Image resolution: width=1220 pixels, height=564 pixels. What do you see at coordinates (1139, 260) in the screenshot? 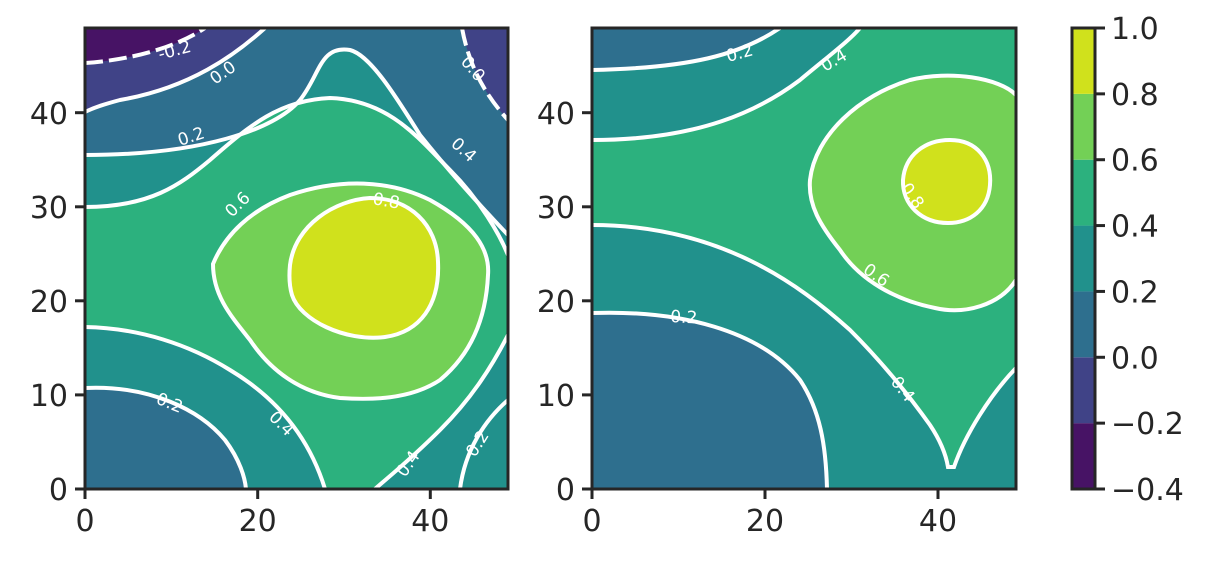
I see `colorbar-ticks: 1.0 0.8 0.6 0.4 0.2 0.0 −0.2 −0.4` at bounding box center [1139, 260].